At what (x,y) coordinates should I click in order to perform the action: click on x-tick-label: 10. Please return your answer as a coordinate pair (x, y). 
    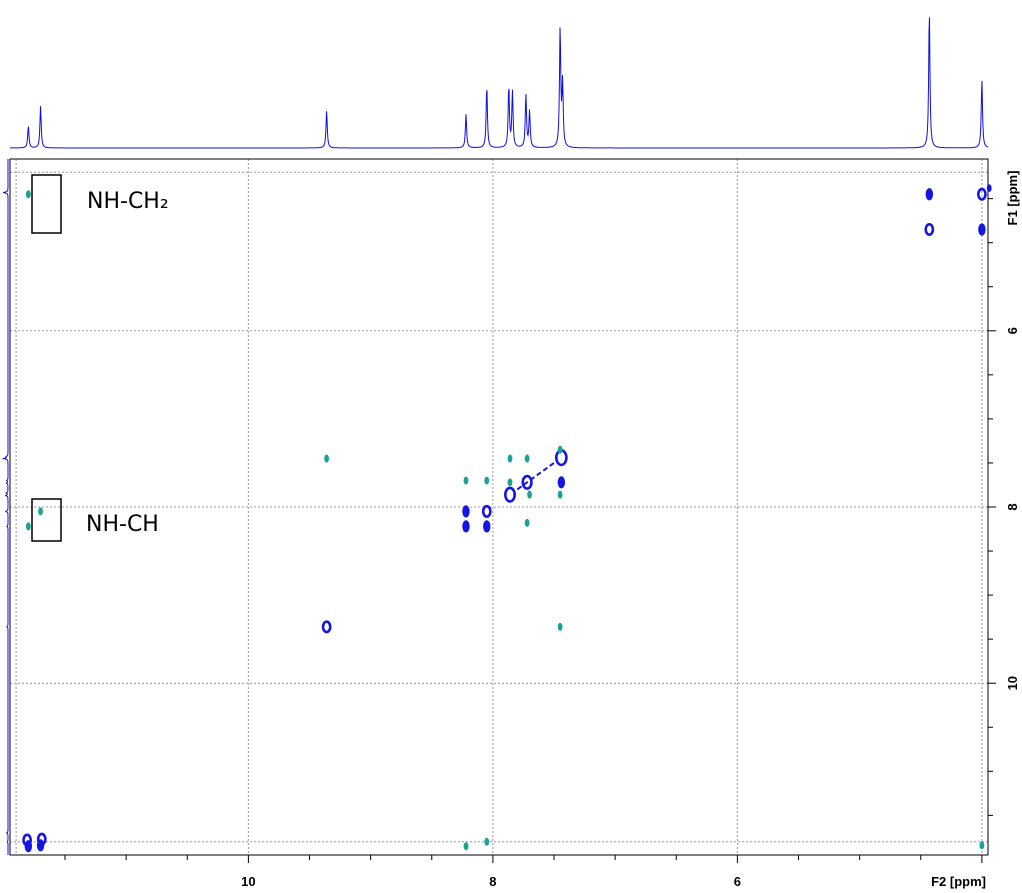
    Looking at the image, I should click on (248, 881).